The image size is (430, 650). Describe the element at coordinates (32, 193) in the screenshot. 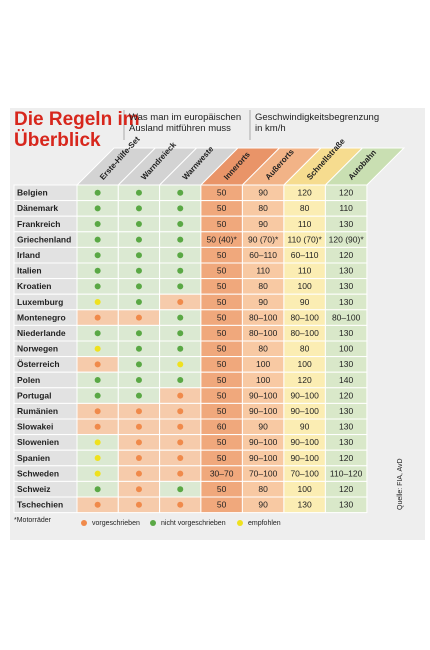

I see `country: Belgien` at that location.